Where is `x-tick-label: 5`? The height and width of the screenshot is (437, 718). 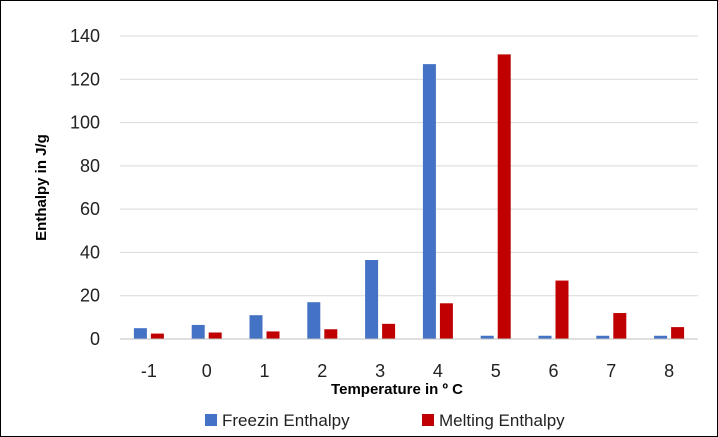 x-tick-label: 5 is located at coordinates (496, 371).